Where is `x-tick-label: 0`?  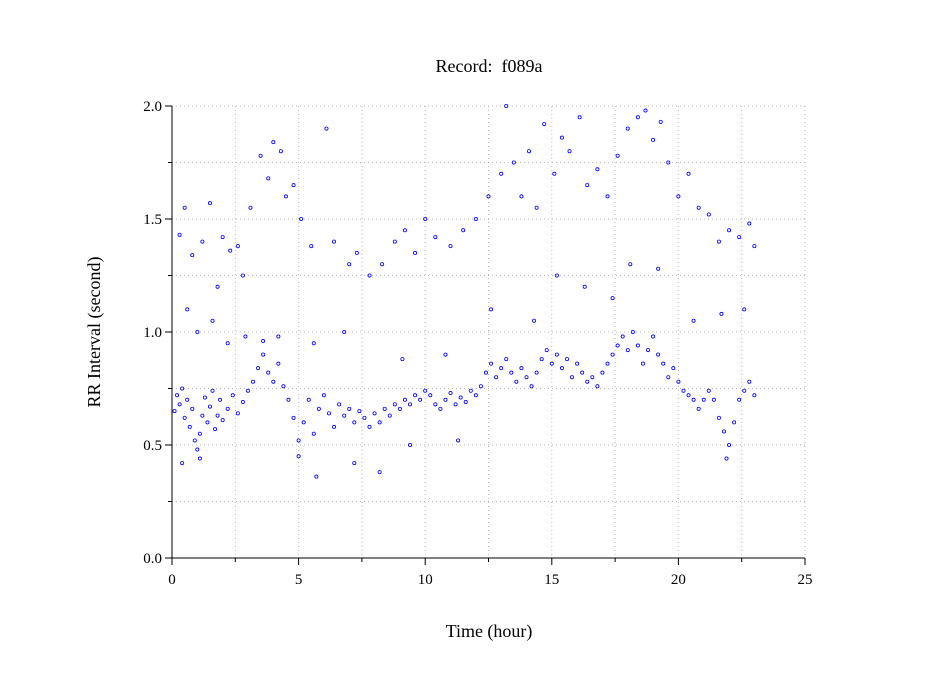 x-tick-label: 0 is located at coordinates (172, 580).